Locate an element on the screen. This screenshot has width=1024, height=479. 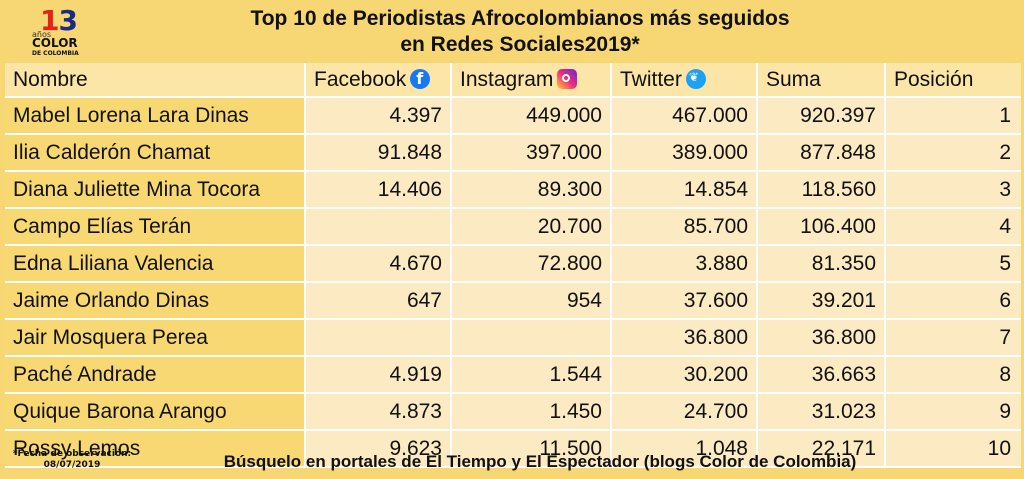
color-de-colombia-logo: 13 años COLOR DE COLOMBIA is located at coordinates (62, 32).